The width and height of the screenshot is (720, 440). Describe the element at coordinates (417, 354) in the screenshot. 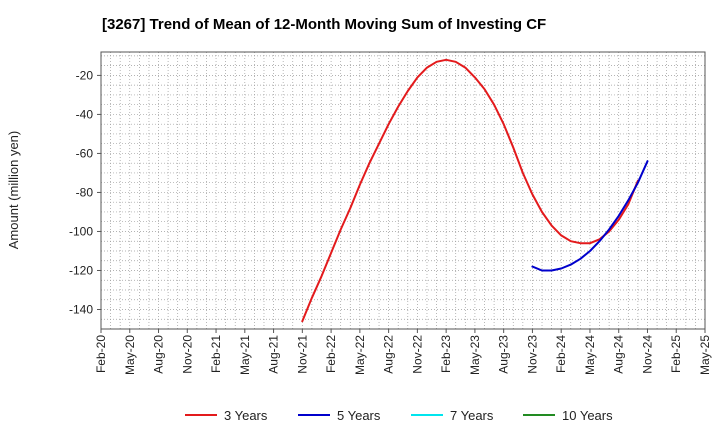

I see `x-tick-label: Nov-22` at that location.